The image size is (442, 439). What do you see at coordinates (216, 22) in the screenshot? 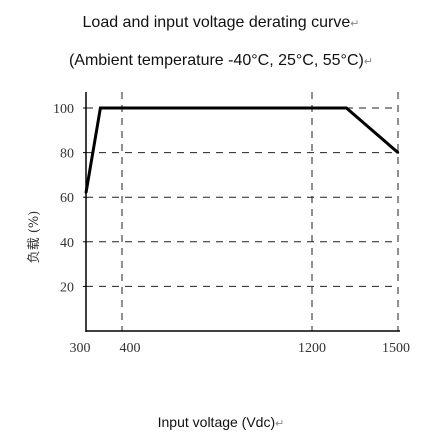
I see `chart-title-text: Load and input voltage derating curve` at bounding box center [216, 22].